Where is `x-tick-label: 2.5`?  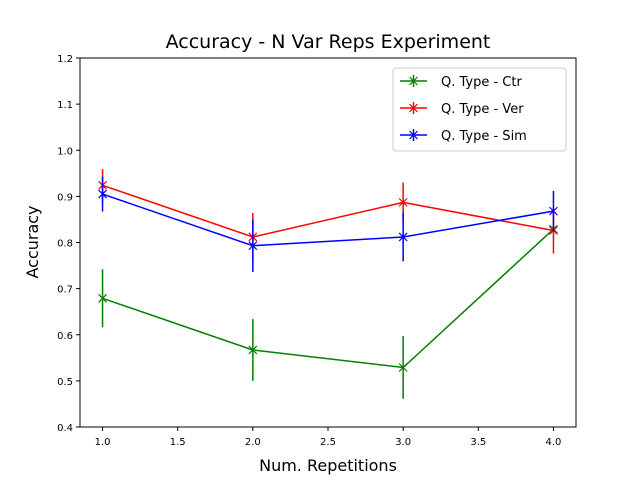 x-tick-label: 2.5 is located at coordinates (328, 442).